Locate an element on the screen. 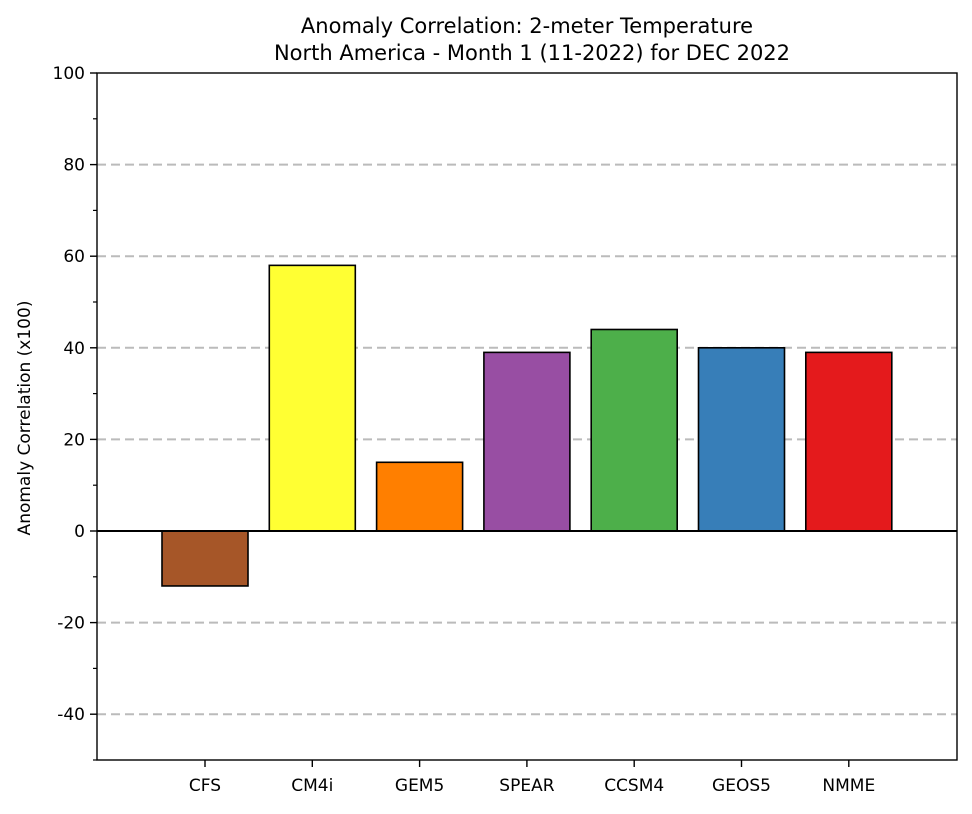 The height and width of the screenshot is (814, 972). x-tick-label-nmme: NMME is located at coordinates (848, 786).